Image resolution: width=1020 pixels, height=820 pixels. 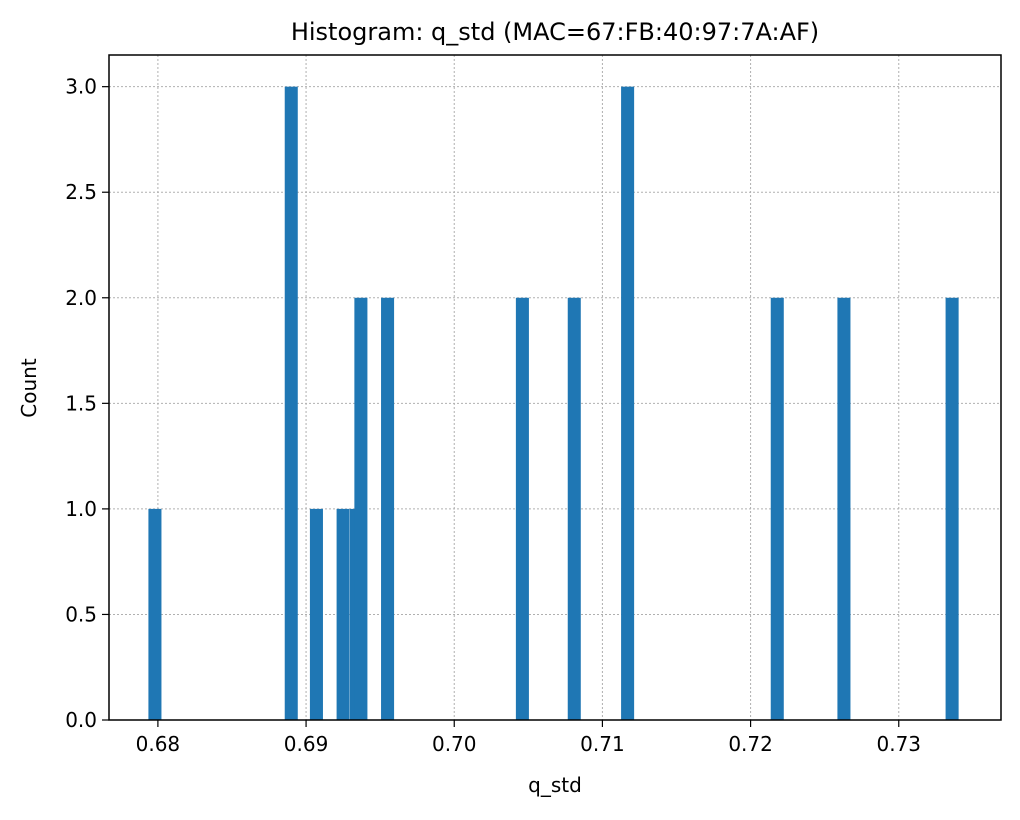 What do you see at coordinates (81, 720) in the screenshot?
I see `y-tick-label: 0.0` at bounding box center [81, 720].